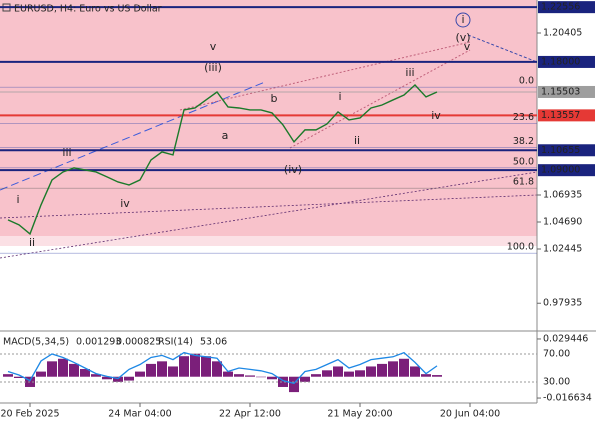  Describe the element at coordinates (526, 81) in the screenshot. I see `fib-label: 0.0` at that location.